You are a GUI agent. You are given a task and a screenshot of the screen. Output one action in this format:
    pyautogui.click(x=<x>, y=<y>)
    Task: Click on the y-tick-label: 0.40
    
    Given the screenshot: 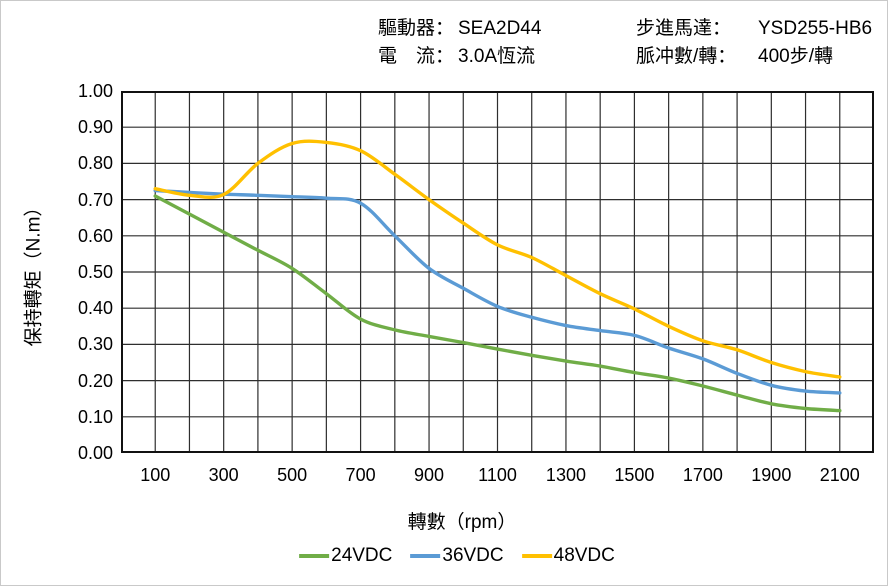 What is the action you would take?
    pyautogui.click(x=95, y=308)
    